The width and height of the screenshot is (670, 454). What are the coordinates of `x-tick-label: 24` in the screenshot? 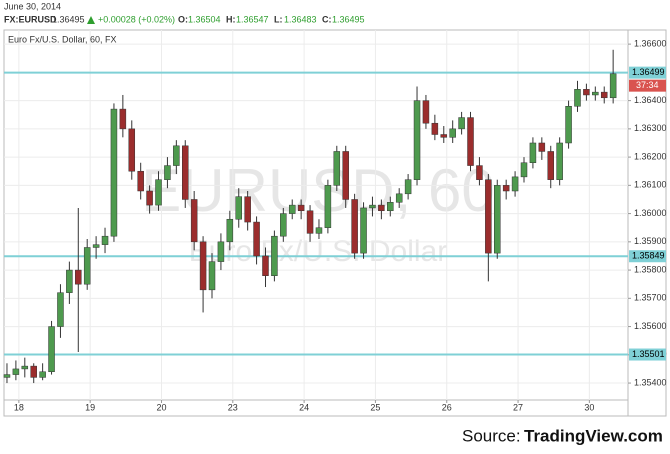 It's located at (304, 407).